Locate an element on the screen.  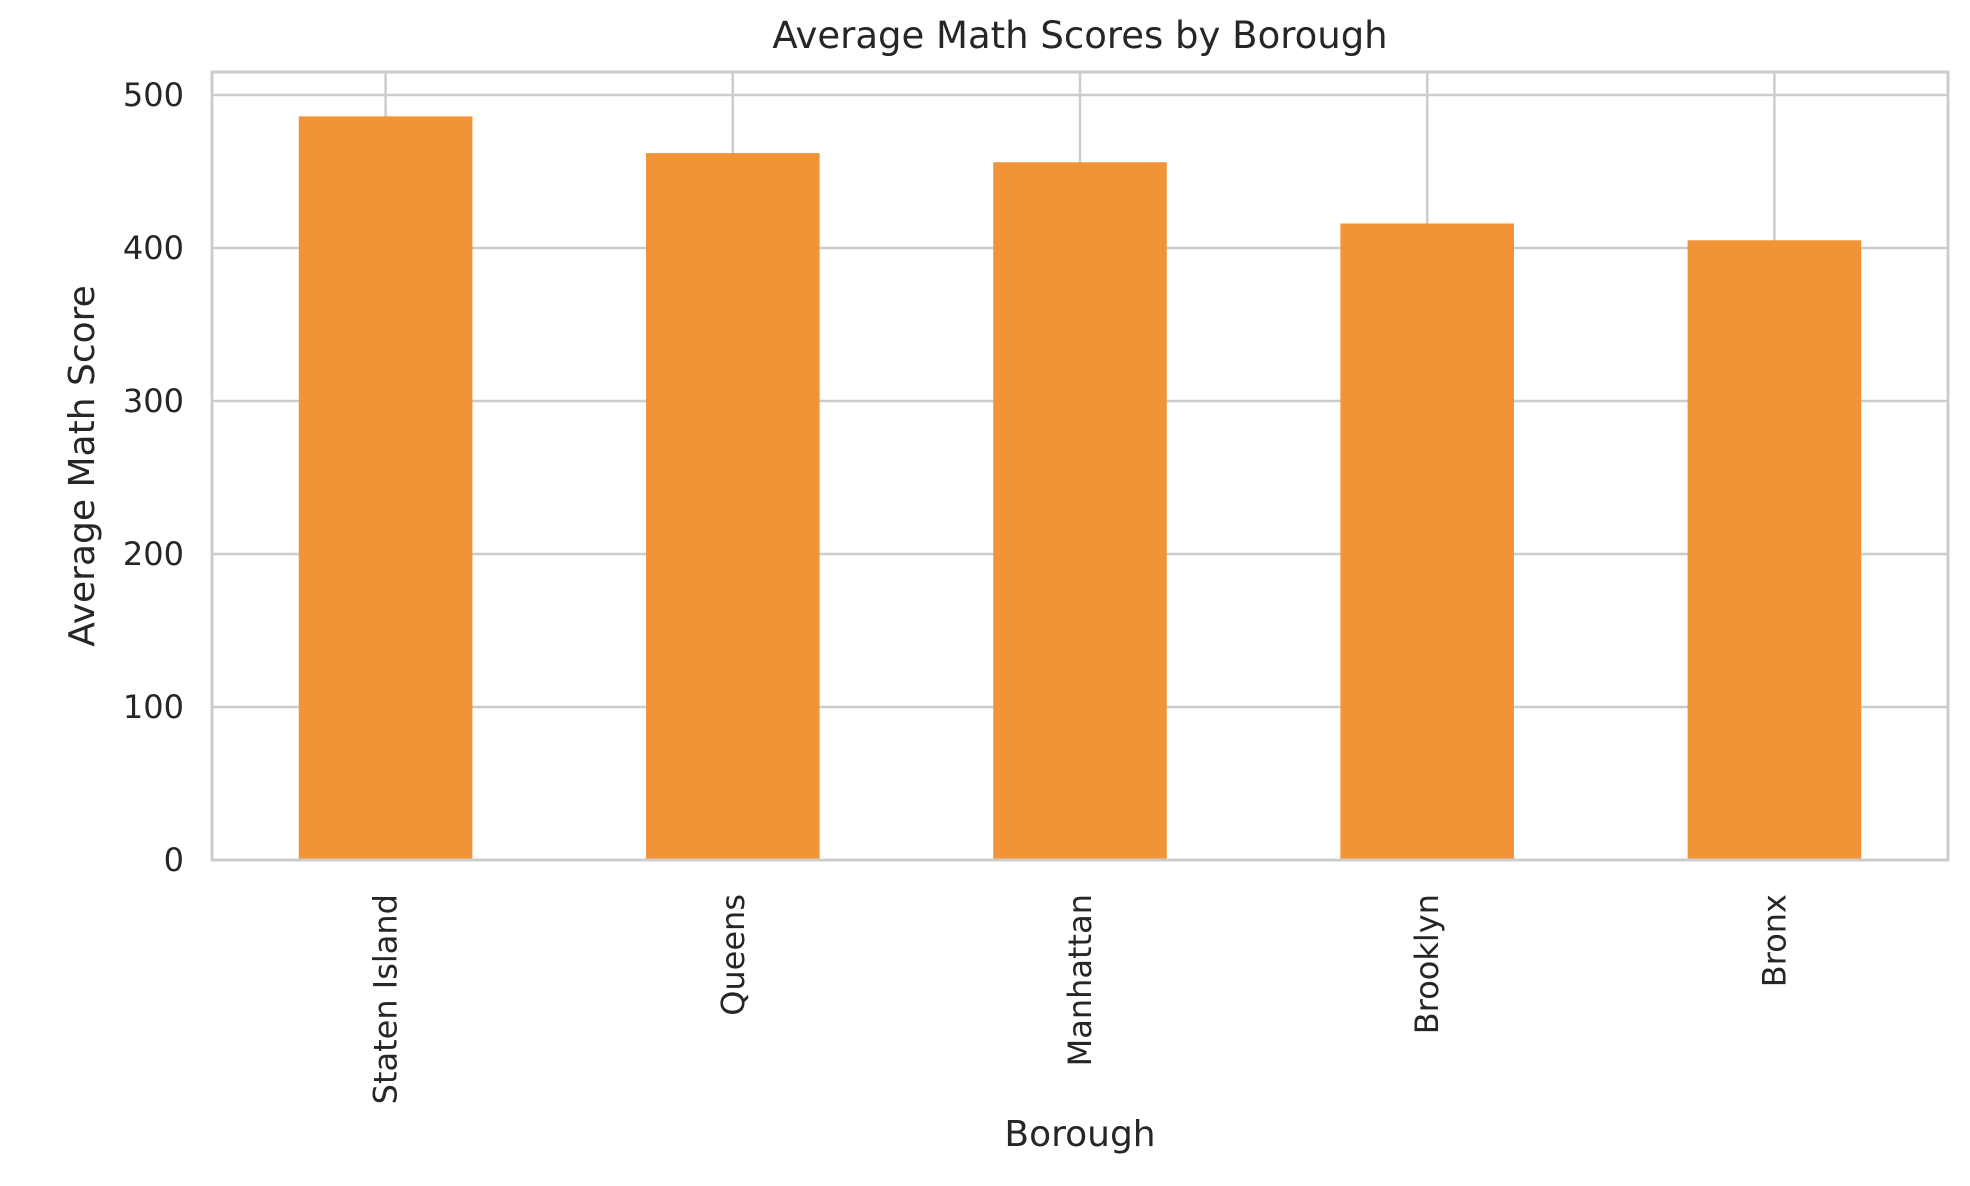
y-axis-label: Average Math Score is located at coordinates (82, 466).